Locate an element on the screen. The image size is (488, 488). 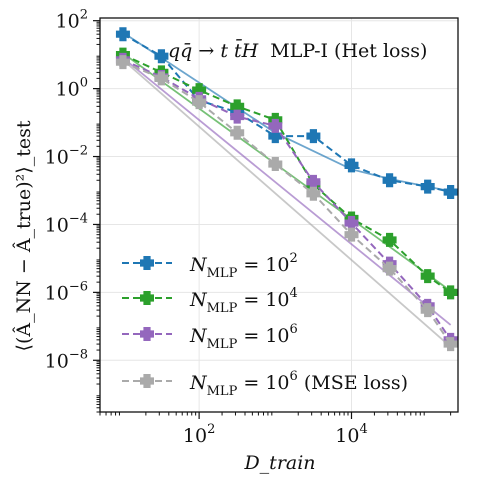
legend-exponent: 4 is located at coordinates (294, 293).